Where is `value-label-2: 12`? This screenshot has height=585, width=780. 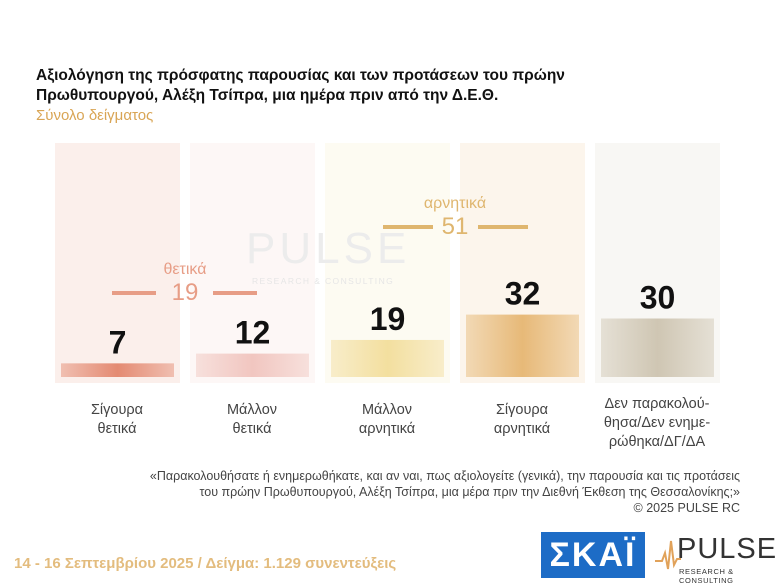
value-label-2: 12 is located at coordinates (253, 333).